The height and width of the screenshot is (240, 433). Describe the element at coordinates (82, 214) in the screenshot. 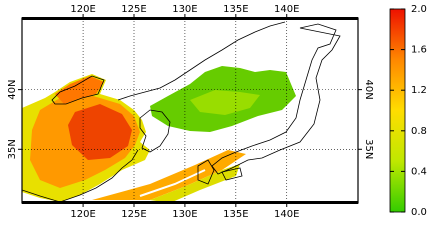

I see `lon-label-bottom: 120E` at that location.